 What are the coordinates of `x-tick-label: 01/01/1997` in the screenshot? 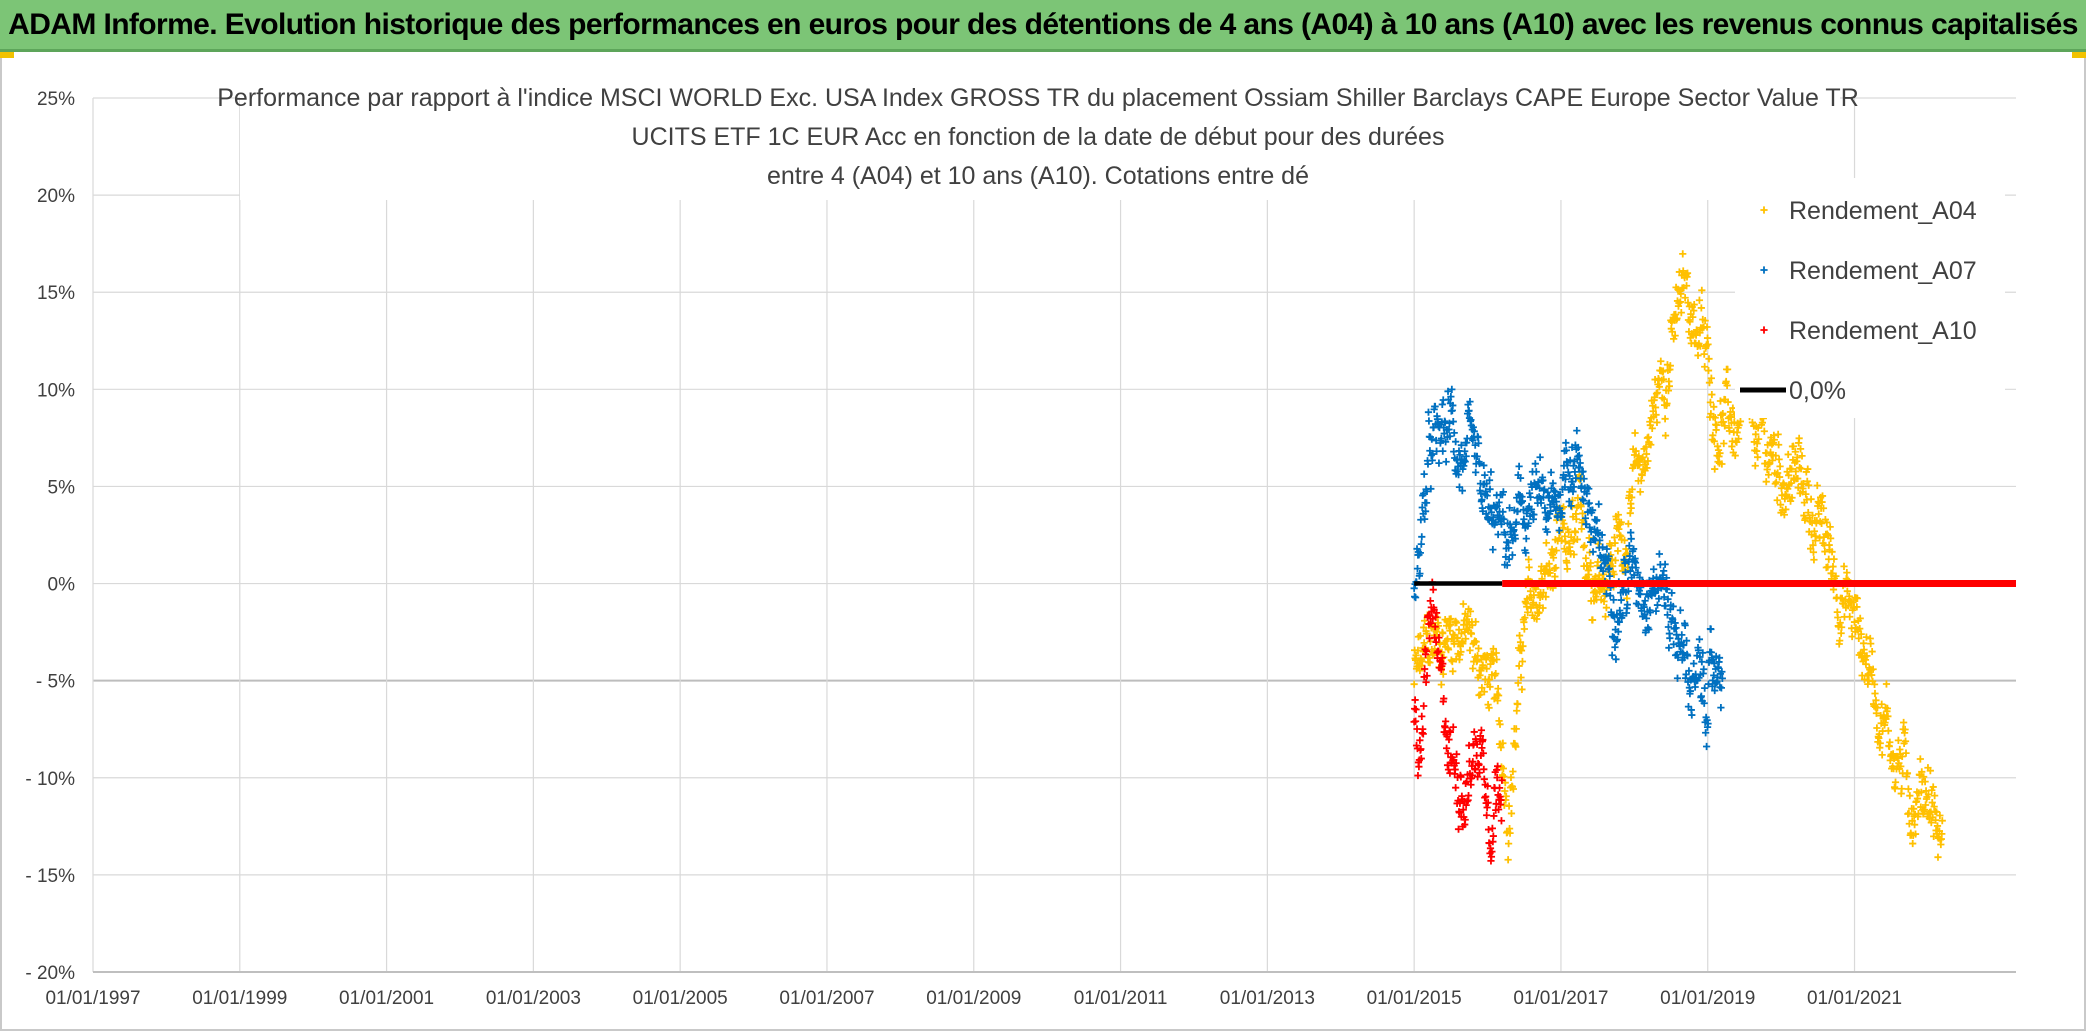 It's located at (92, 998).